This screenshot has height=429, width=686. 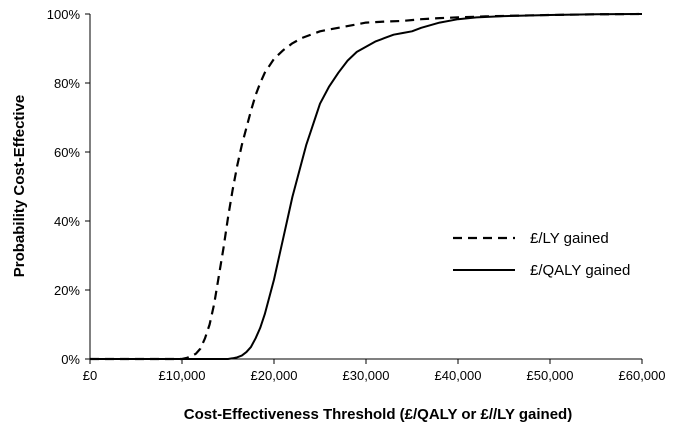 I want to click on y-tick-label: 40%, so click(x=67, y=221).